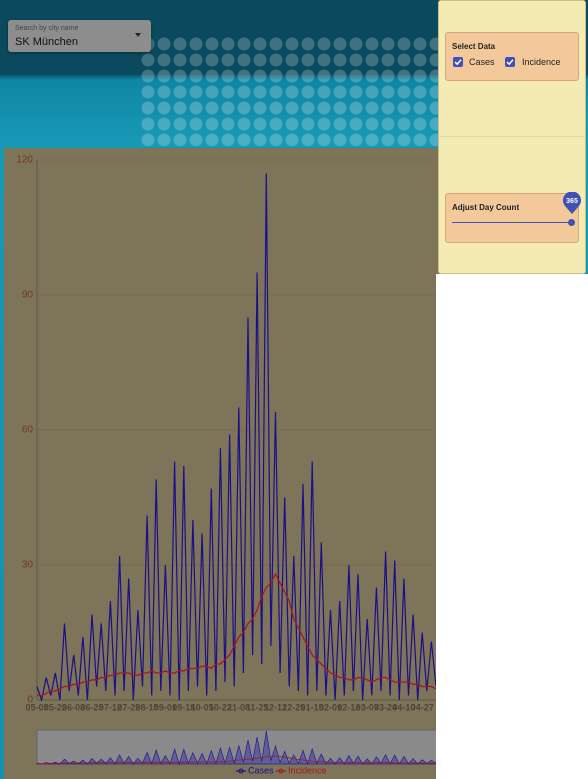  Describe the element at coordinates (28, 565) in the screenshot. I see `y-tick-label: 30` at that location.